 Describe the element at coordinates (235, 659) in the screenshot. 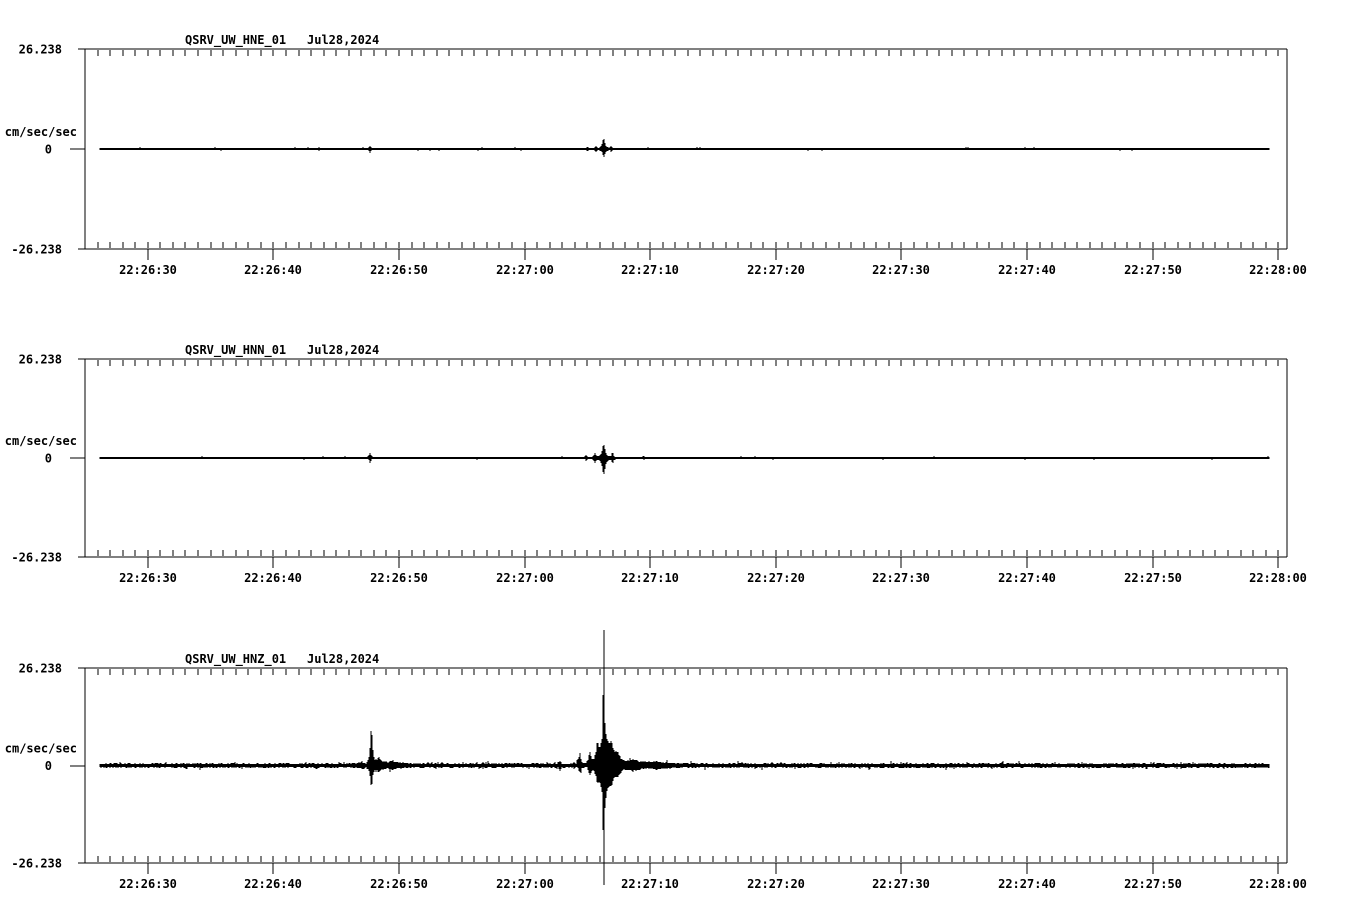

I see `panel-title-station: QSRV_UW_HNZ_01` at that location.